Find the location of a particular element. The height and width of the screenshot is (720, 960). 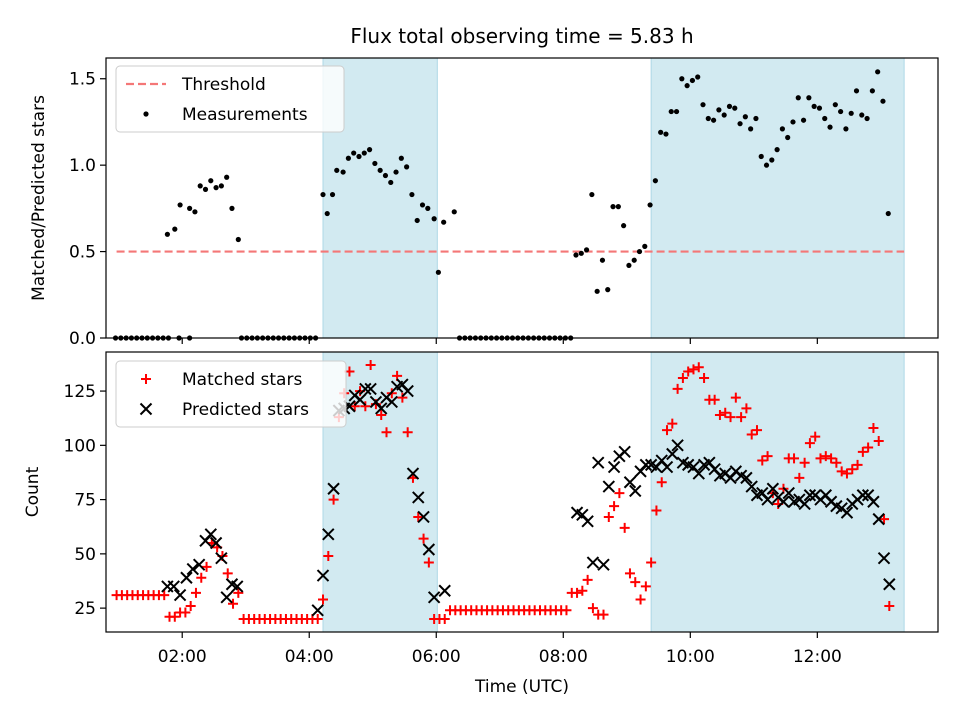

bottom-legend-box is located at coordinates (231, 394).